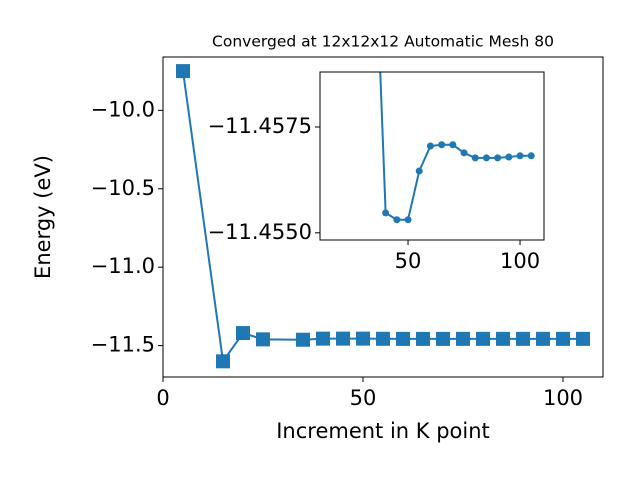 The image size is (640, 480). I want to click on y-tick-label: −10.5, so click(123, 188).